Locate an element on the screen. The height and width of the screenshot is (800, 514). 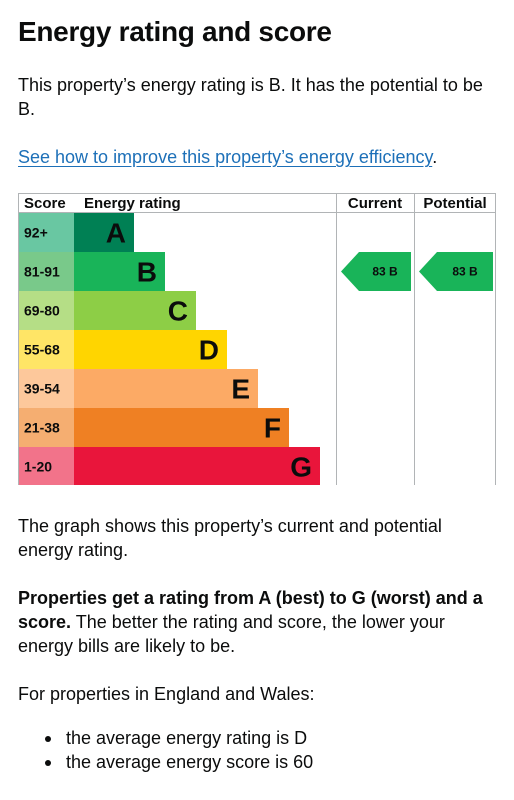
potential-rating-arrow is located at coordinates (456, 271).